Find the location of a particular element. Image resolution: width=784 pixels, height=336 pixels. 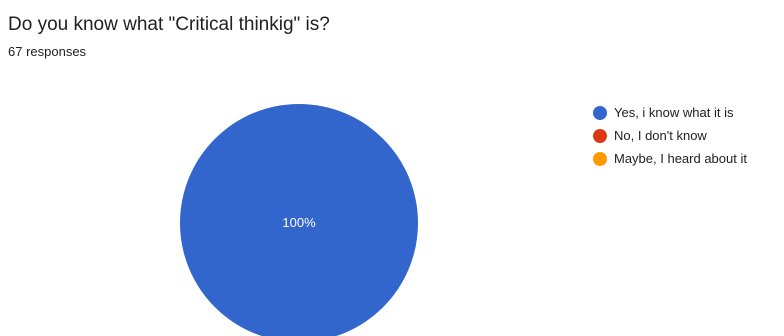

legend-item: No, I don't know is located at coordinates (670, 135).